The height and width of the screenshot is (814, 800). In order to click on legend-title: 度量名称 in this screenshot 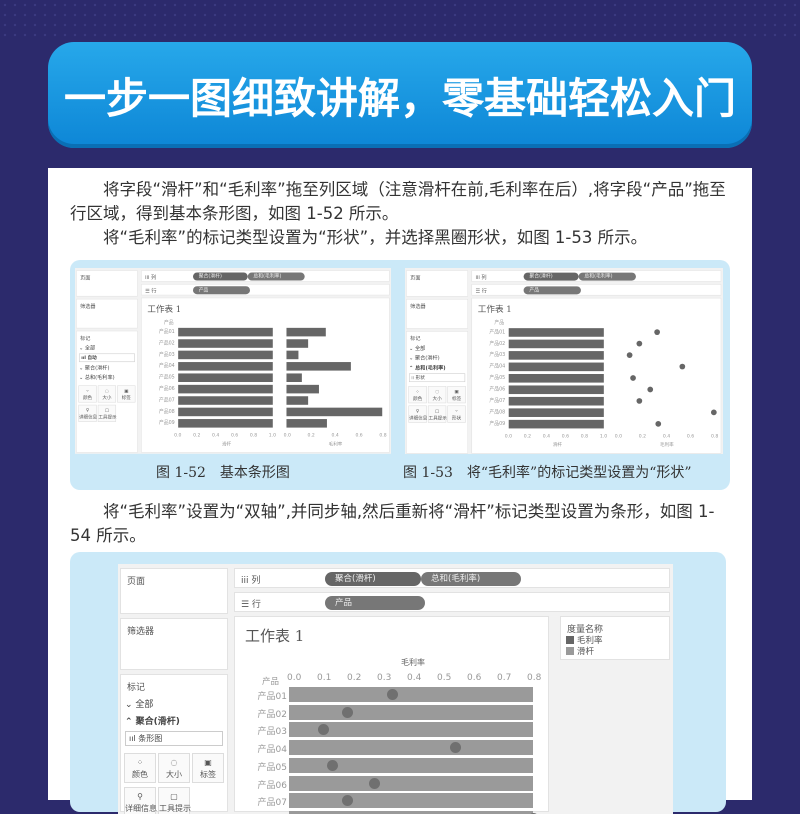, I will do `click(585, 630)`.